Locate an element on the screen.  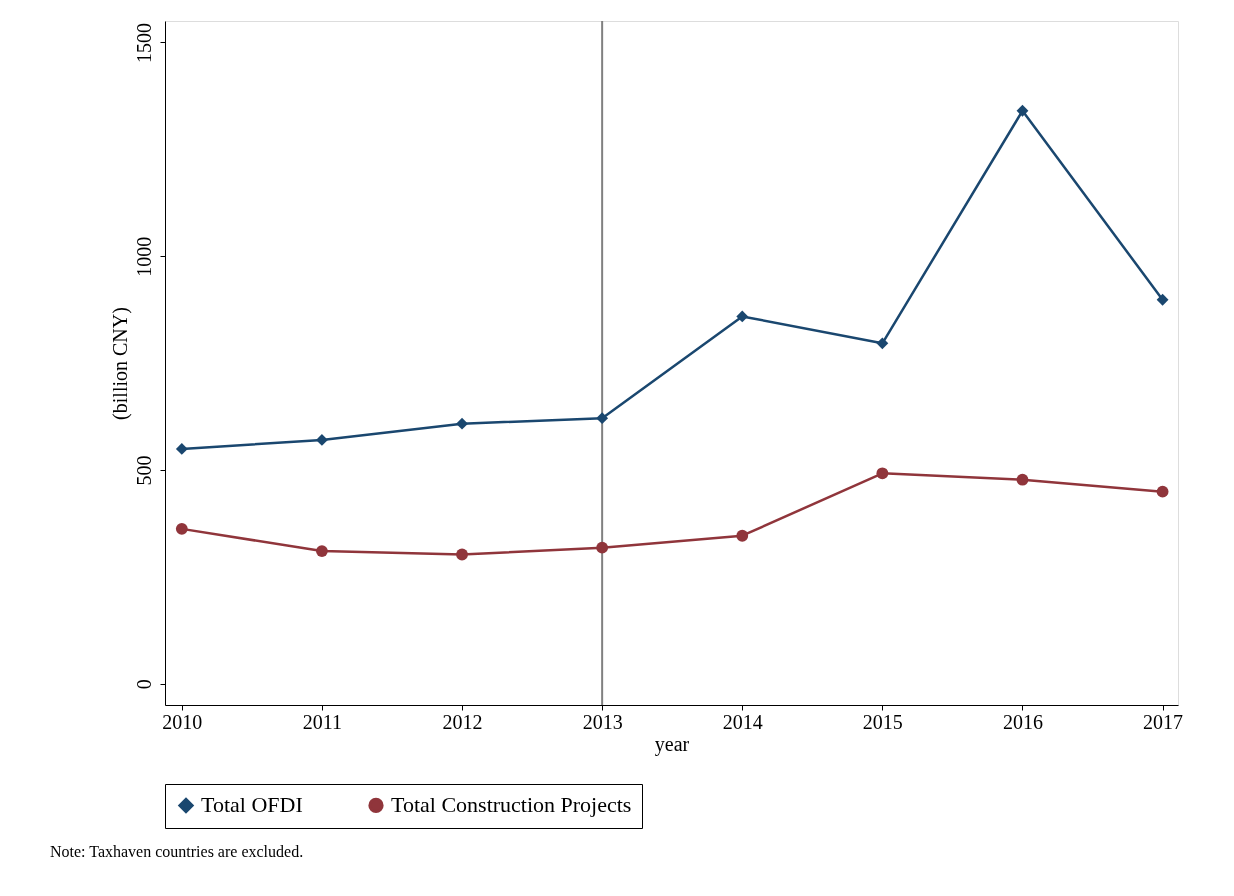
y-tick-label: 1000 is located at coordinates (143, 256).